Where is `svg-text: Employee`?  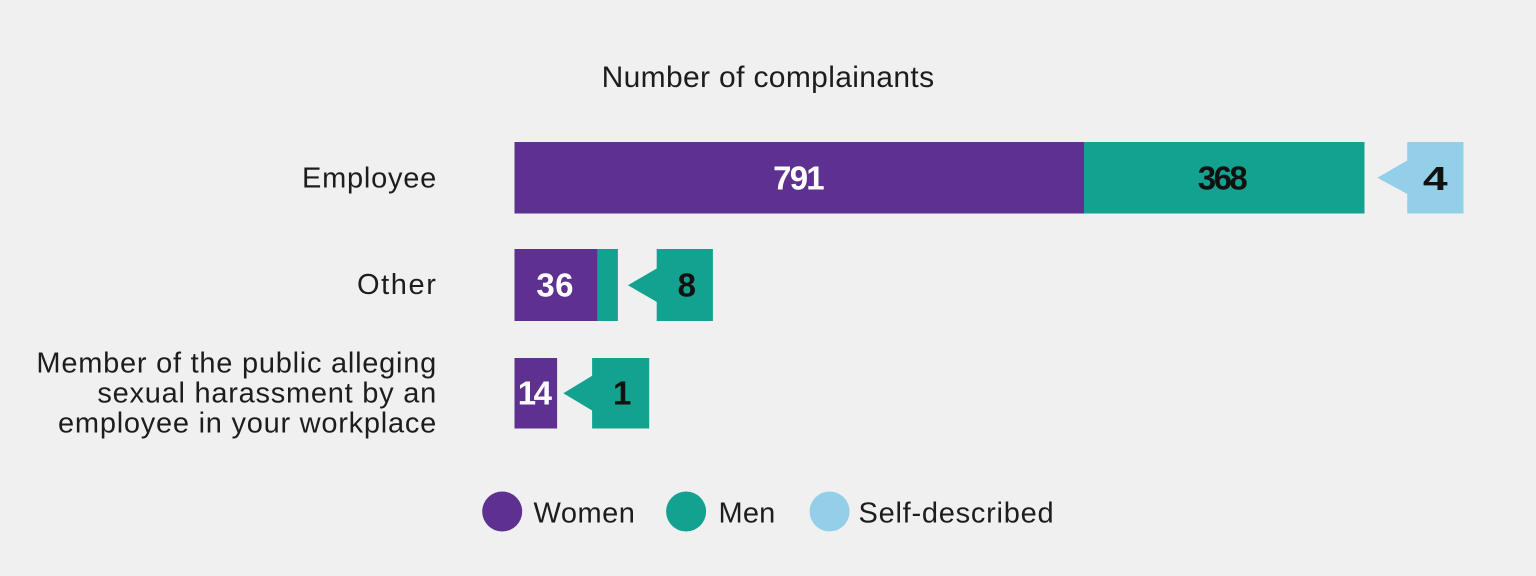 svg-text: Employee is located at coordinates (369, 178).